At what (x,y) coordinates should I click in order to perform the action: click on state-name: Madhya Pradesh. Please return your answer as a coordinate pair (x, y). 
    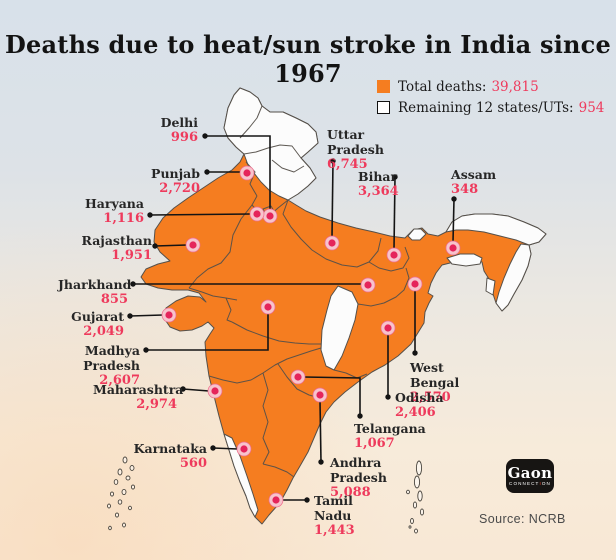
    Looking at the image, I should click on (111, 358).